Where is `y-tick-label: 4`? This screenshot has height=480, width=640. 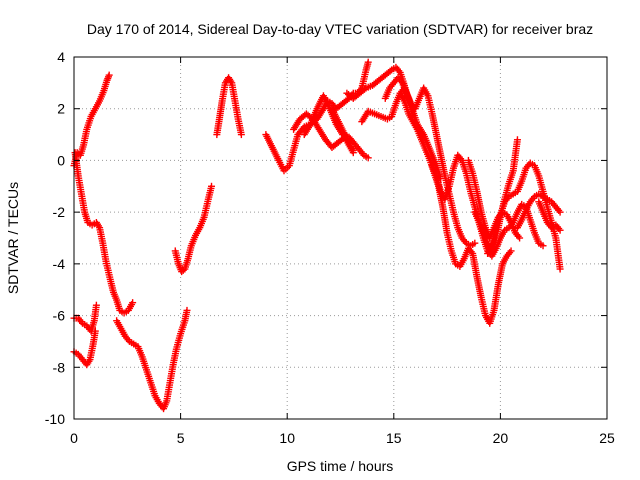 y-tick-label: 4 is located at coordinates (61, 57).